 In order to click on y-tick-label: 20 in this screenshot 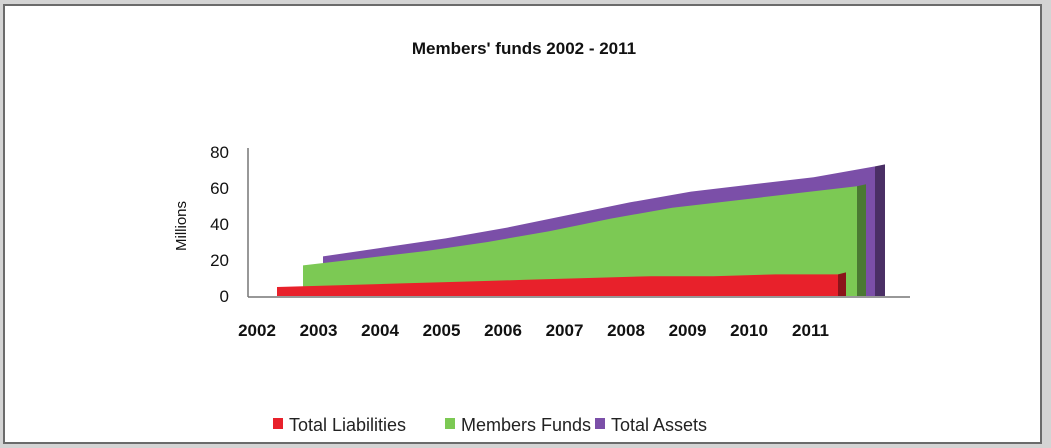, I will do `click(219, 260)`.